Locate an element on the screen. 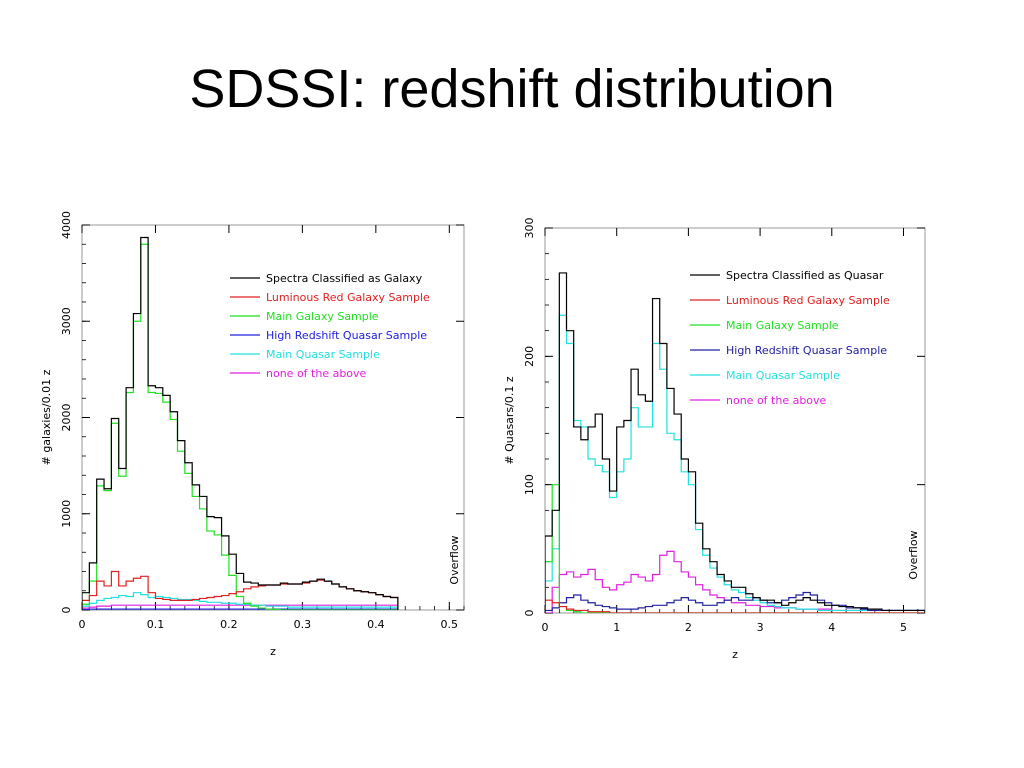  y-tick-label: 4000 is located at coordinates (66, 225).